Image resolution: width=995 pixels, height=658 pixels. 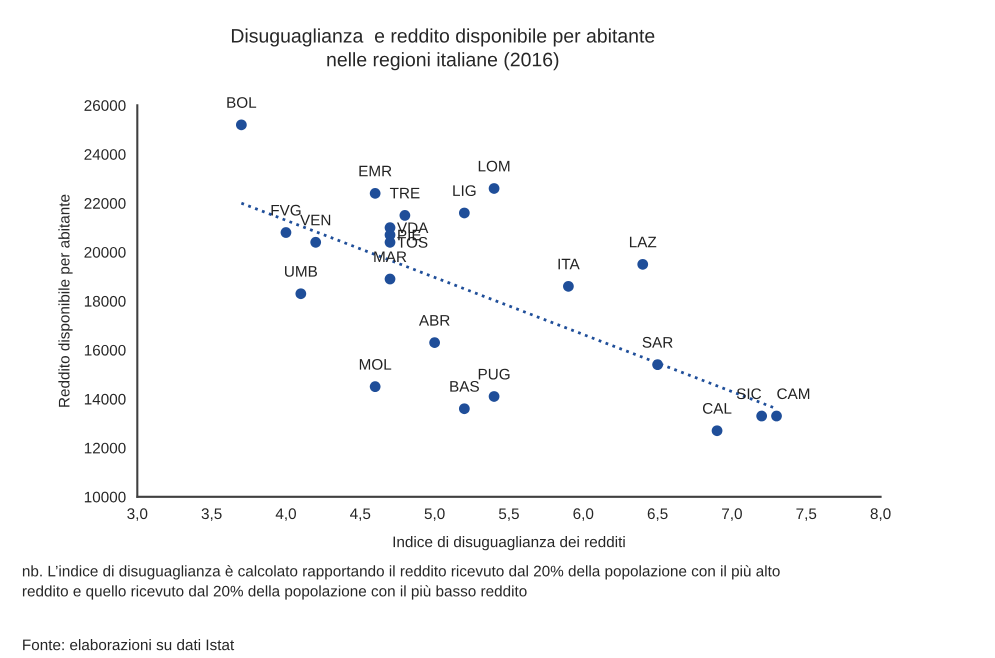 I want to click on data-label: BOL, so click(x=241, y=102).